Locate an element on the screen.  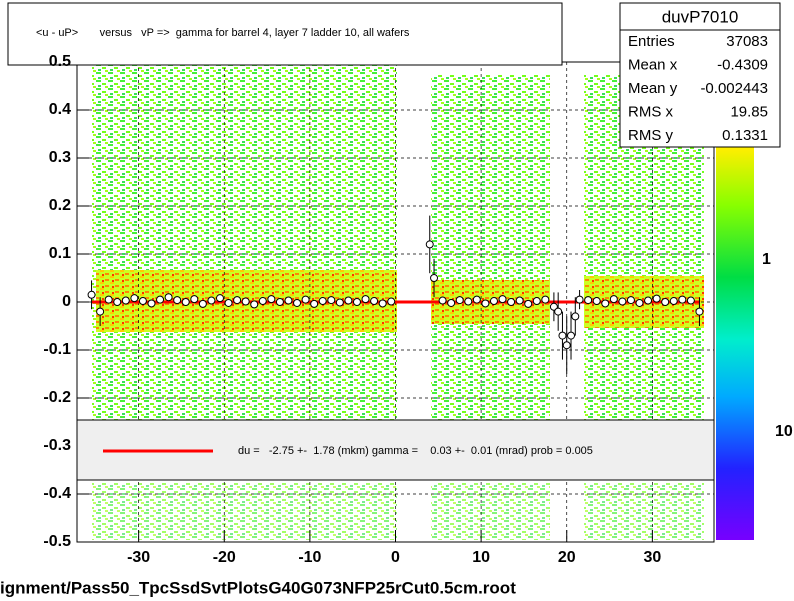
stats-value: 19.85 is located at coordinates (749, 111).